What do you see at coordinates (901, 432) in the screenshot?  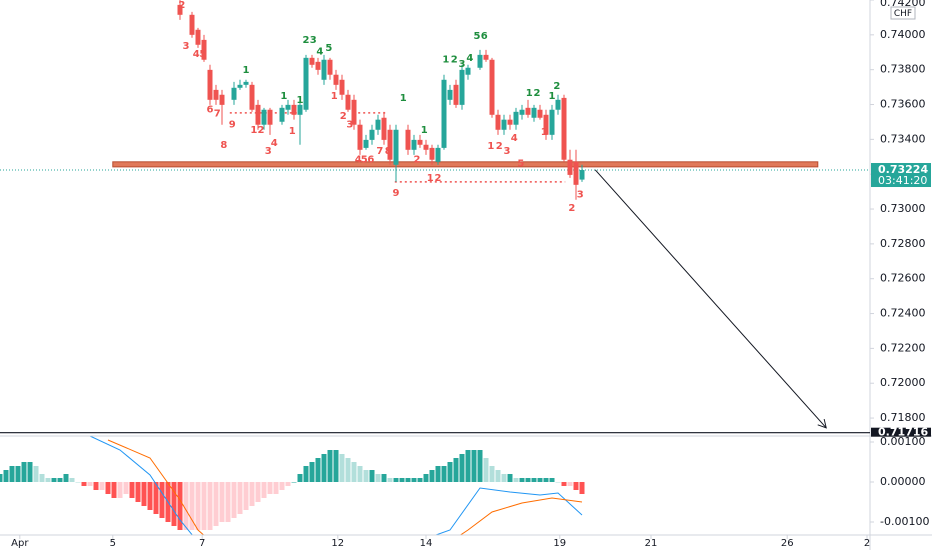 I see `target-box` at bounding box center [901, 432].